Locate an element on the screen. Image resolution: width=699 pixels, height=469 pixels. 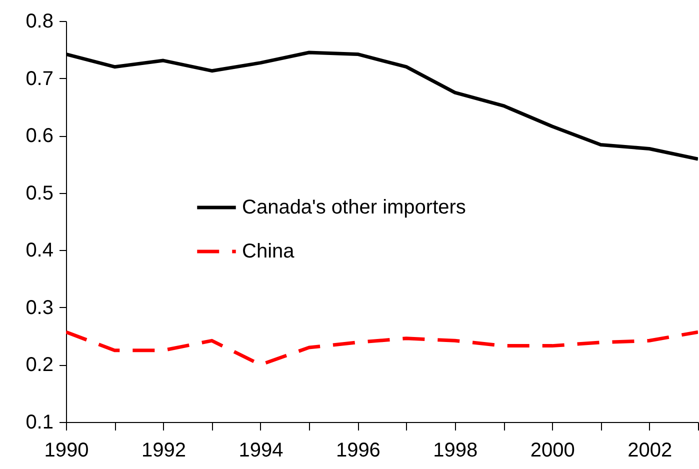
x-tick-label: 1990 is located at coordinates (66, 451).